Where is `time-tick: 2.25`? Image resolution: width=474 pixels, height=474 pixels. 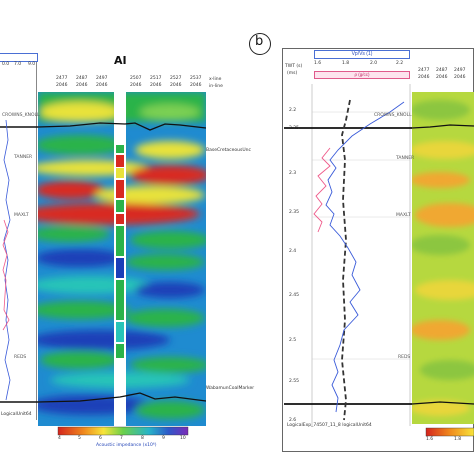 time-tick: 2.25 is located at coordinates (294, 128).